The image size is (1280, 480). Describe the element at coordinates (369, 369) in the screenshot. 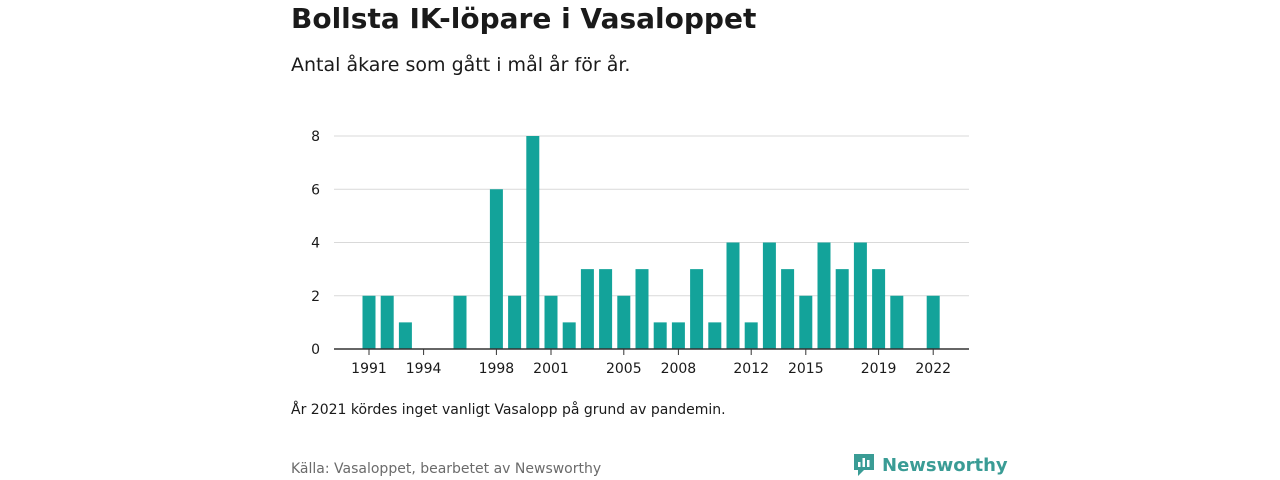

I see `x-tick-label: 1991` at that location.